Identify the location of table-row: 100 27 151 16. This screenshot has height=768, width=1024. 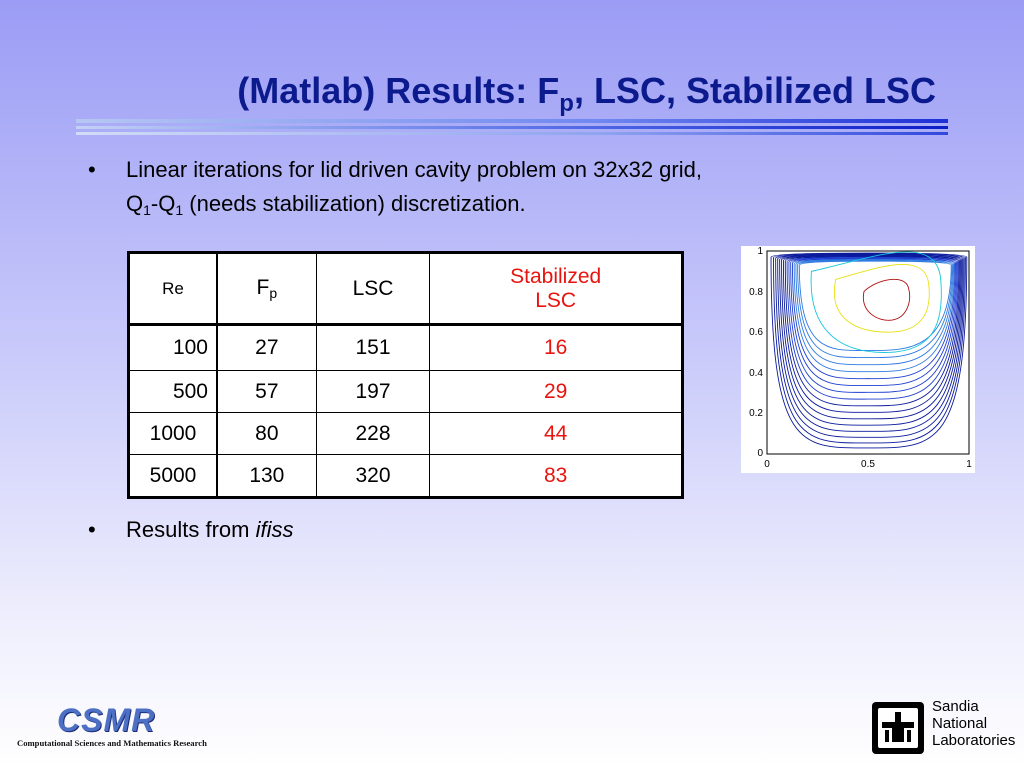
(405, 347).